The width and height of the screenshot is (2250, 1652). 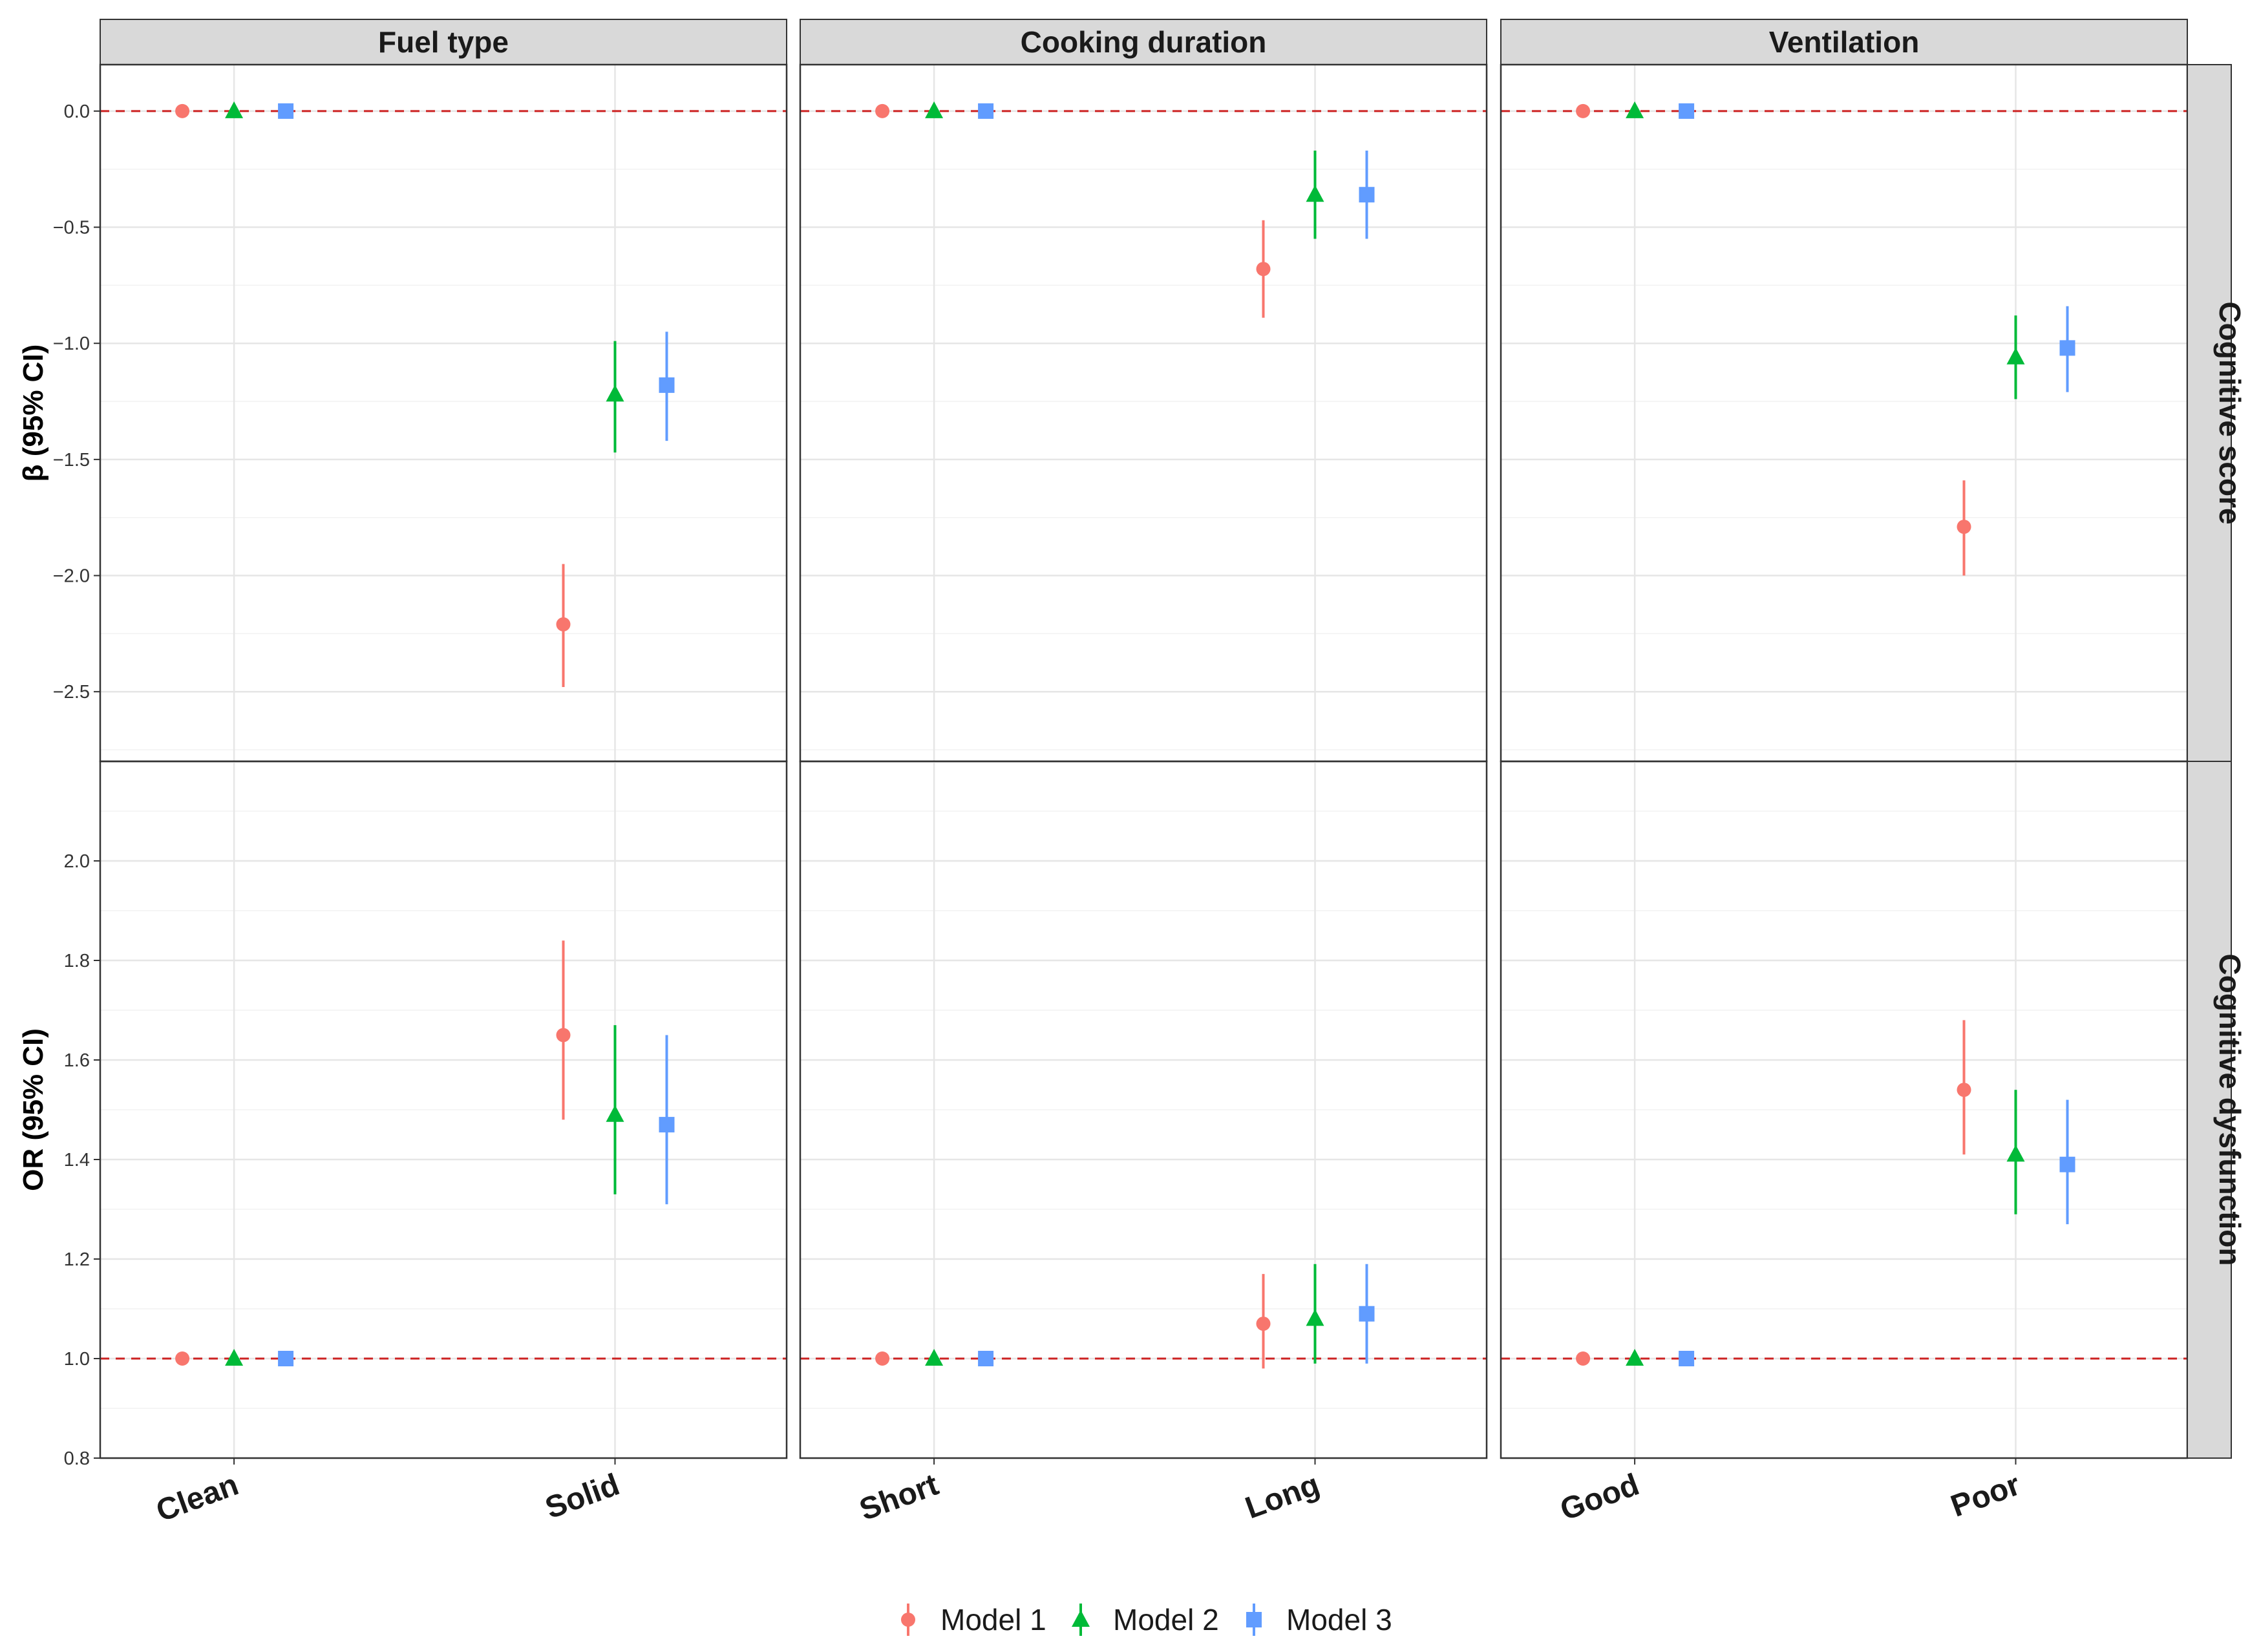 What do you see at coordinates (1254, 1619) in the screenshot?
I see `legend-key-square` at bounding box center [1254, 1619].